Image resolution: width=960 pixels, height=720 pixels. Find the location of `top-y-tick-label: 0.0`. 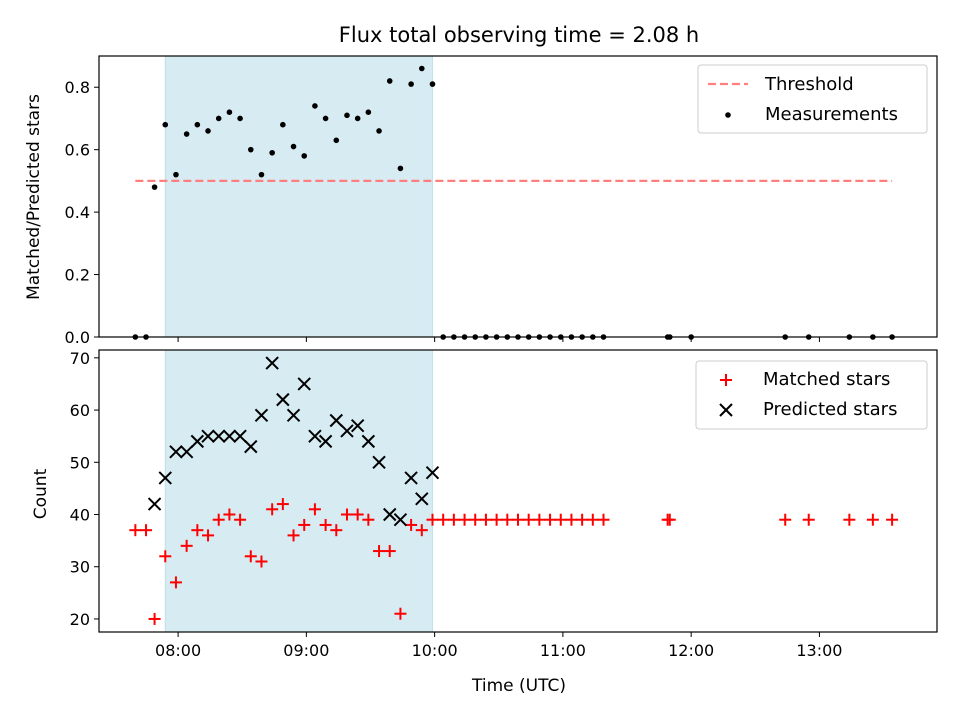

top-y-tick-label: 0.0 is located at coordinates (77, 337).